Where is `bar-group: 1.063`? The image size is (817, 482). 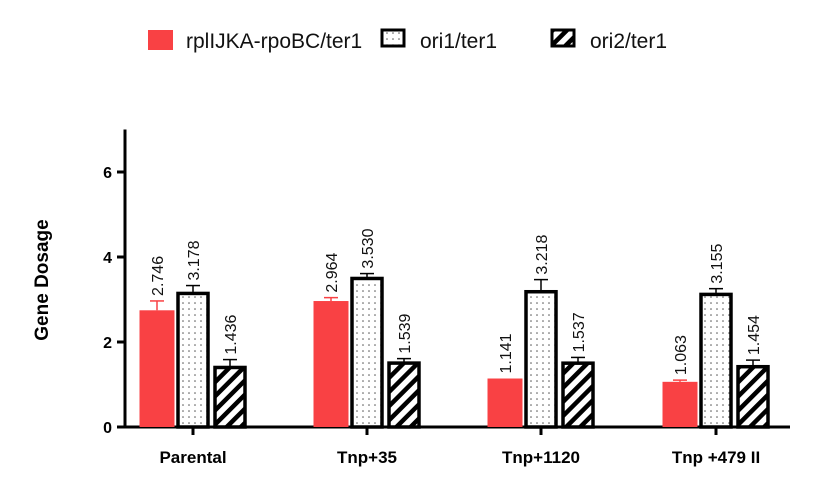
bar-group: 1.063 is located at coordinates (680, 381).